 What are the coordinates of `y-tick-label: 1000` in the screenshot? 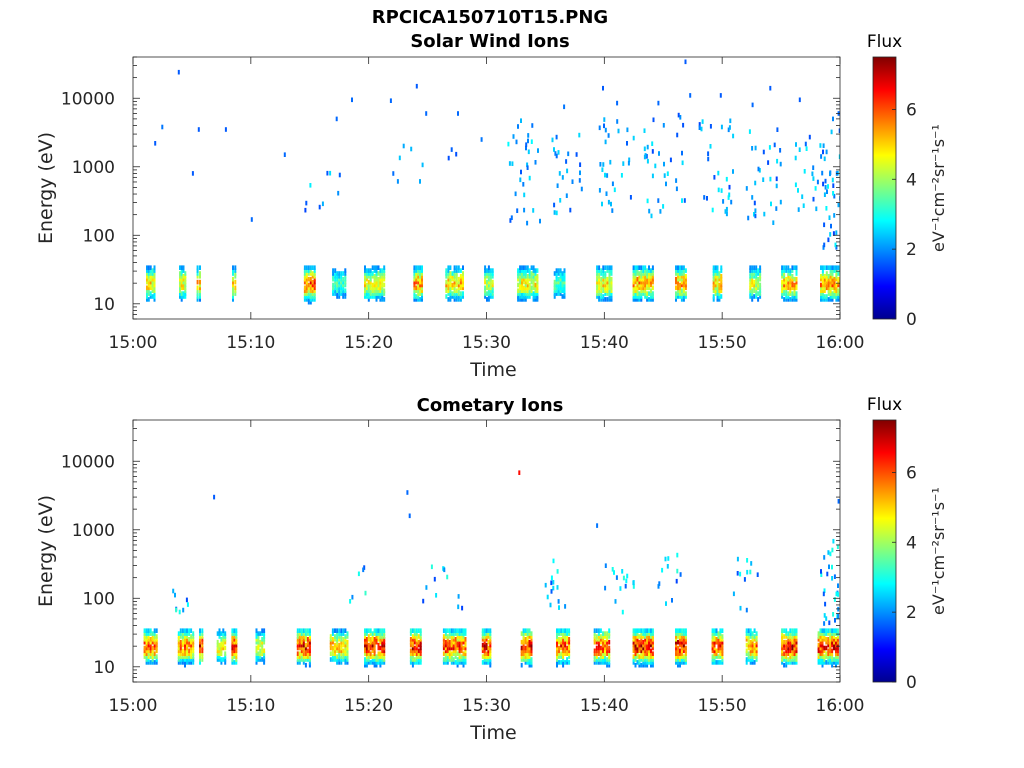 It's located at (93, 168).